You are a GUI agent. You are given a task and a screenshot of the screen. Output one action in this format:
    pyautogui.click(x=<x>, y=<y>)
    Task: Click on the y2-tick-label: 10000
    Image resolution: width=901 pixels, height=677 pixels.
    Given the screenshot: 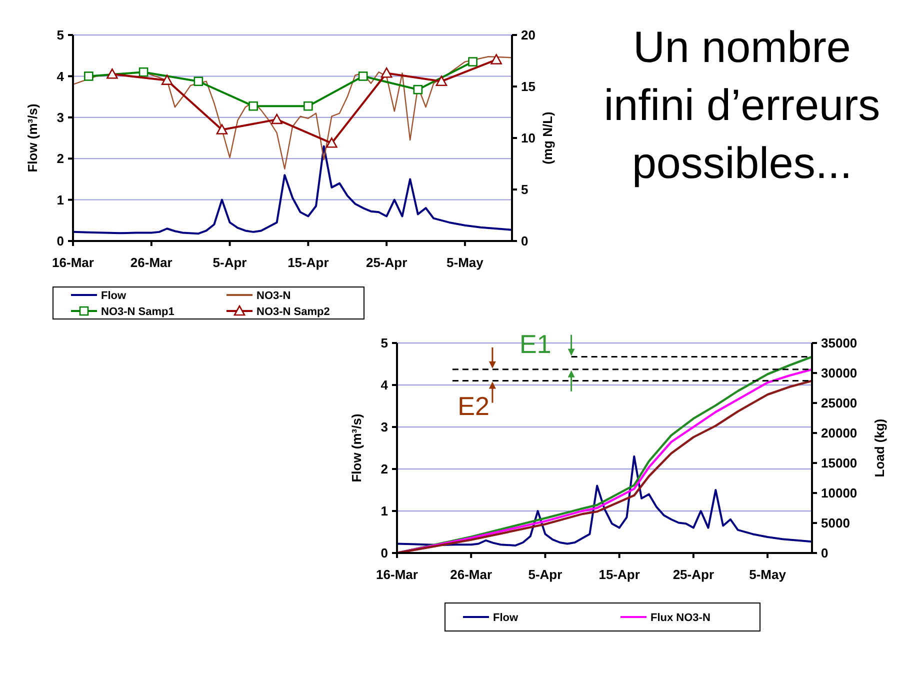 What is the action you would take?
    pyautogui.click(x=839, y=493)
    